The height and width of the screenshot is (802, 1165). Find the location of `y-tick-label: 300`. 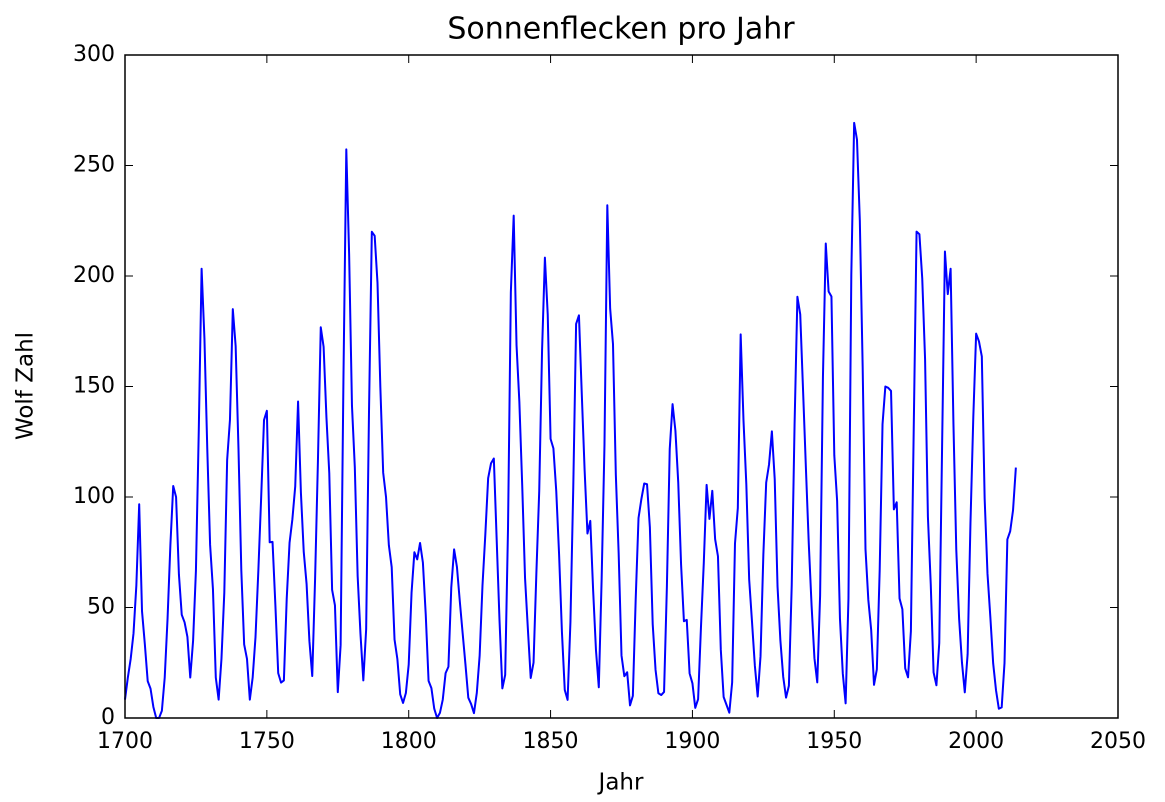

y-tick-label: 300 is located at coordinates (94, 54).